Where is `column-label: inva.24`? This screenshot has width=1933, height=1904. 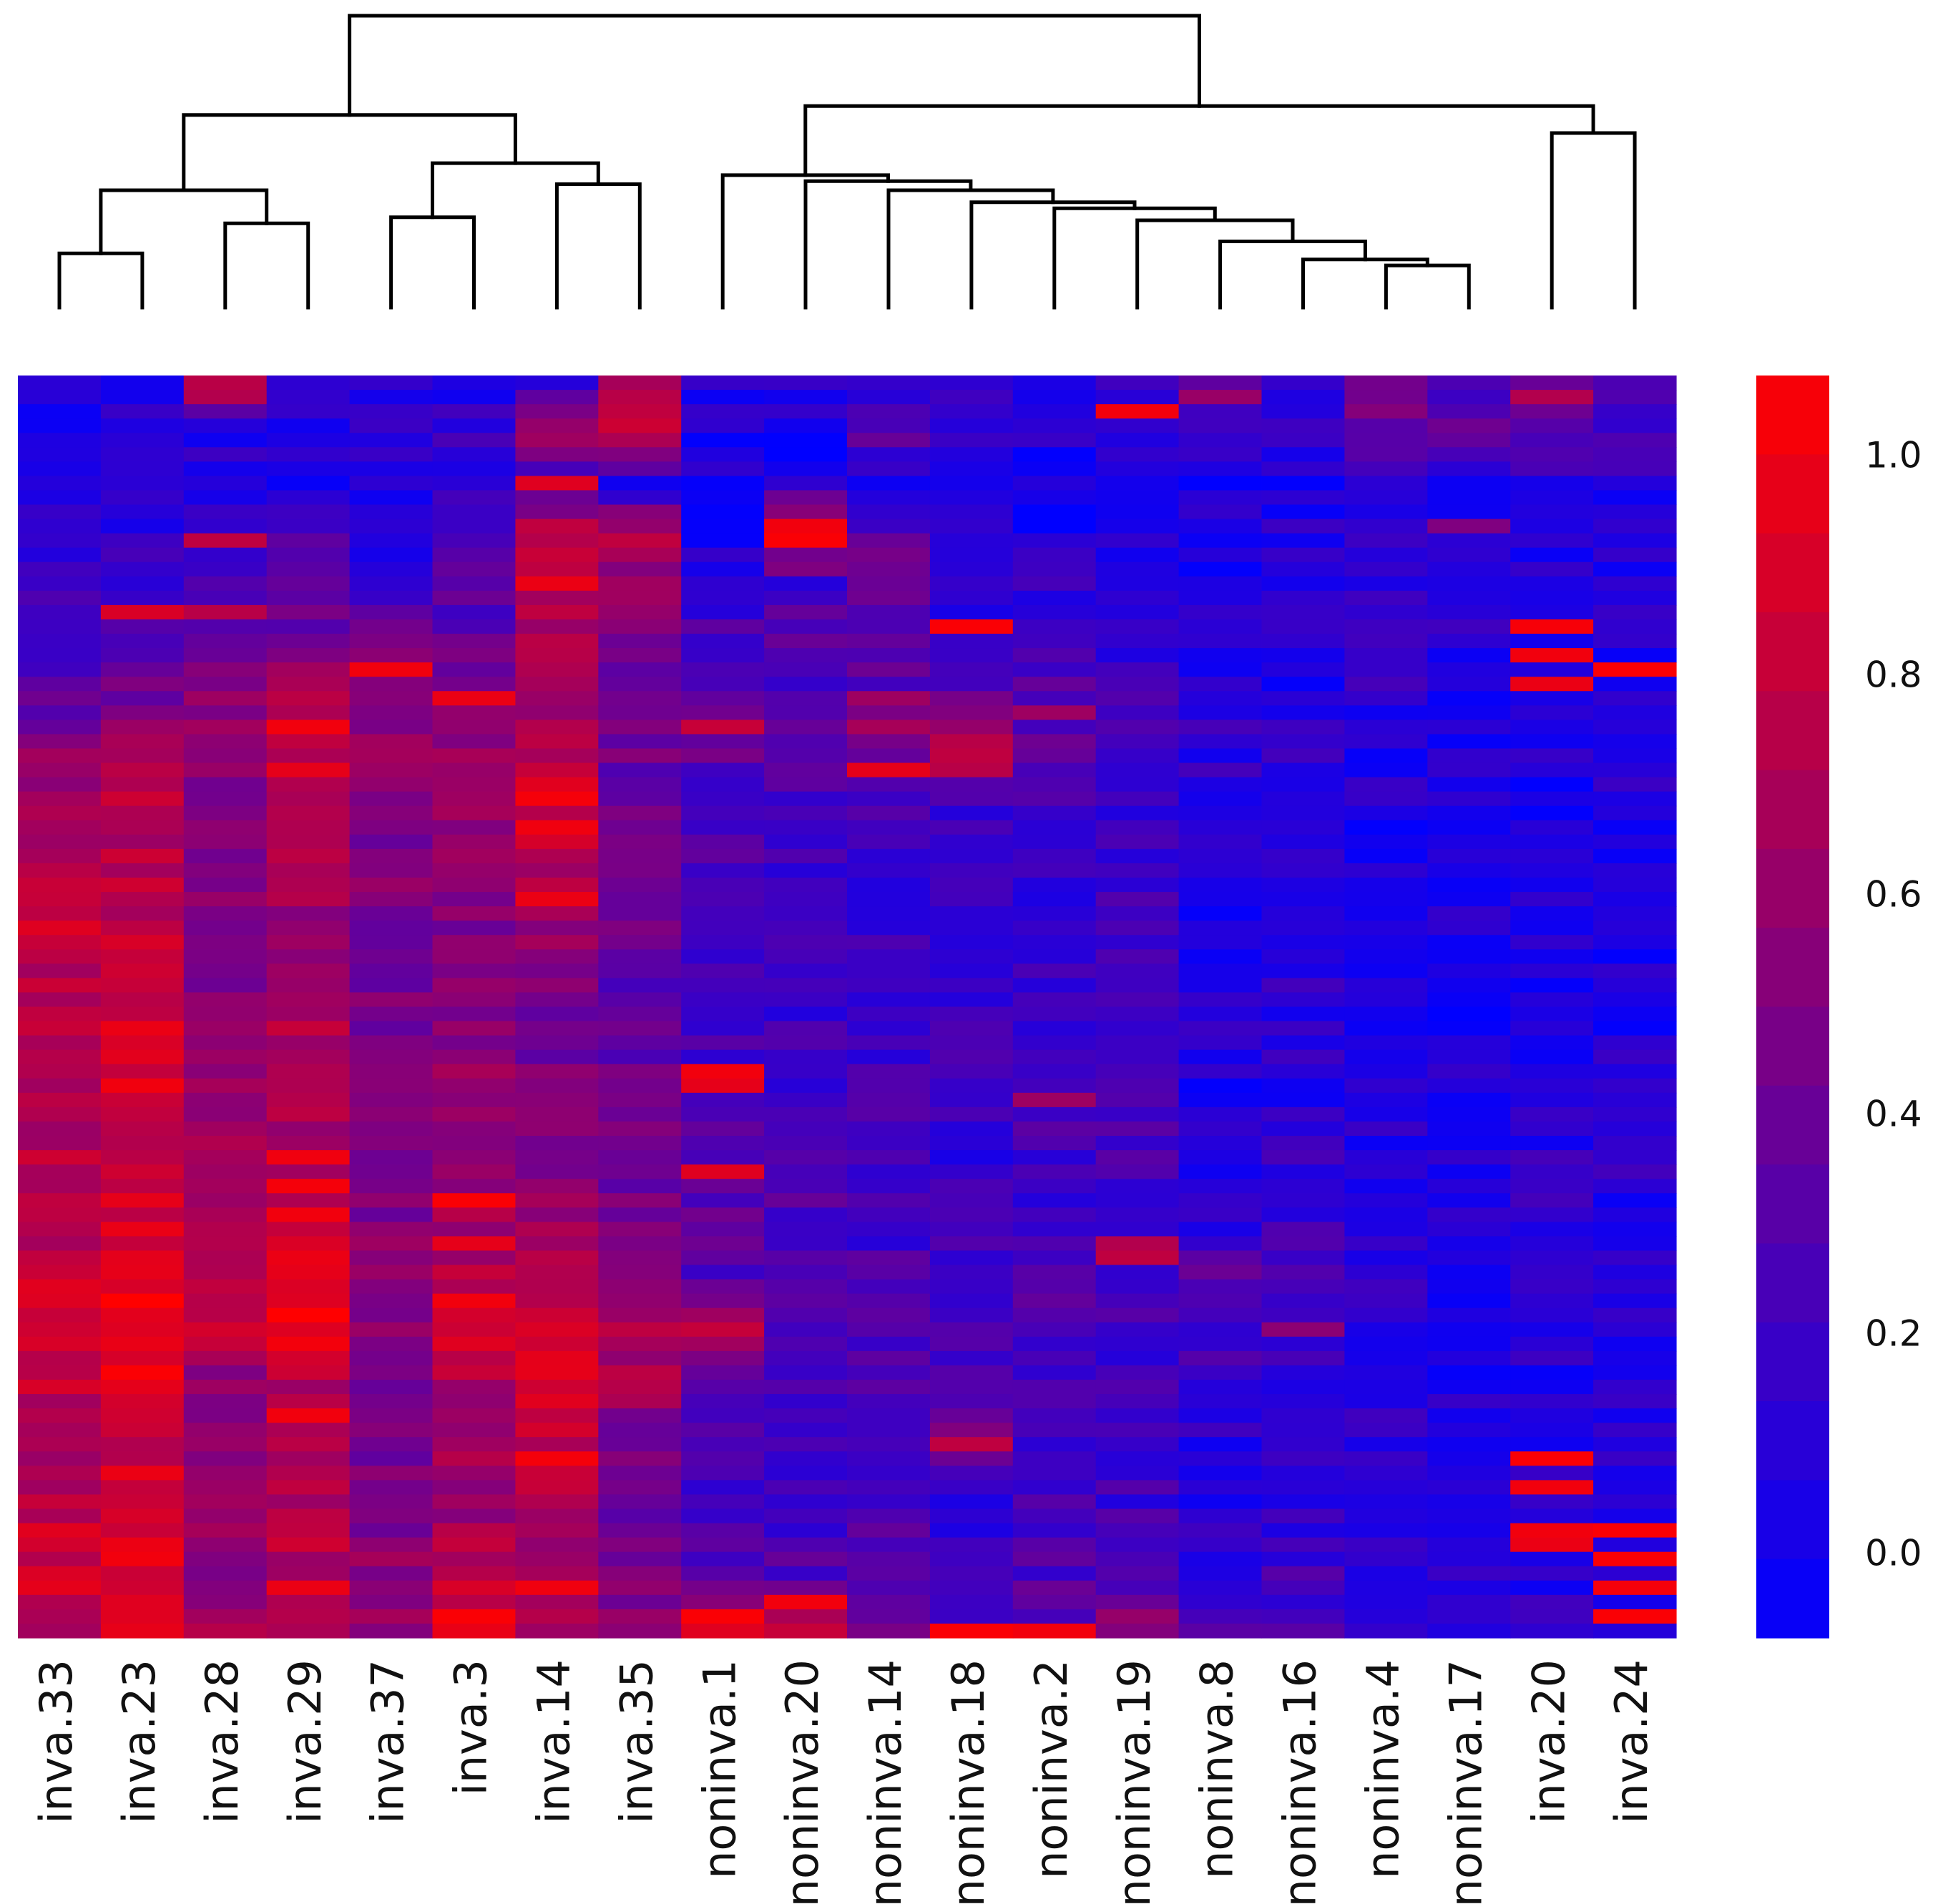 column-label: inva.24 is located at coordinates (1631, 1741).